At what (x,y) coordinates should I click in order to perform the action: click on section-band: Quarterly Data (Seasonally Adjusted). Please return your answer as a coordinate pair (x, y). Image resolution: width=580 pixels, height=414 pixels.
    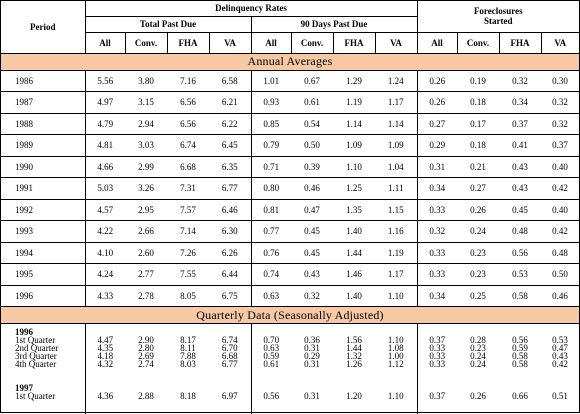
    Looking at the image, I should click on (290, 315).